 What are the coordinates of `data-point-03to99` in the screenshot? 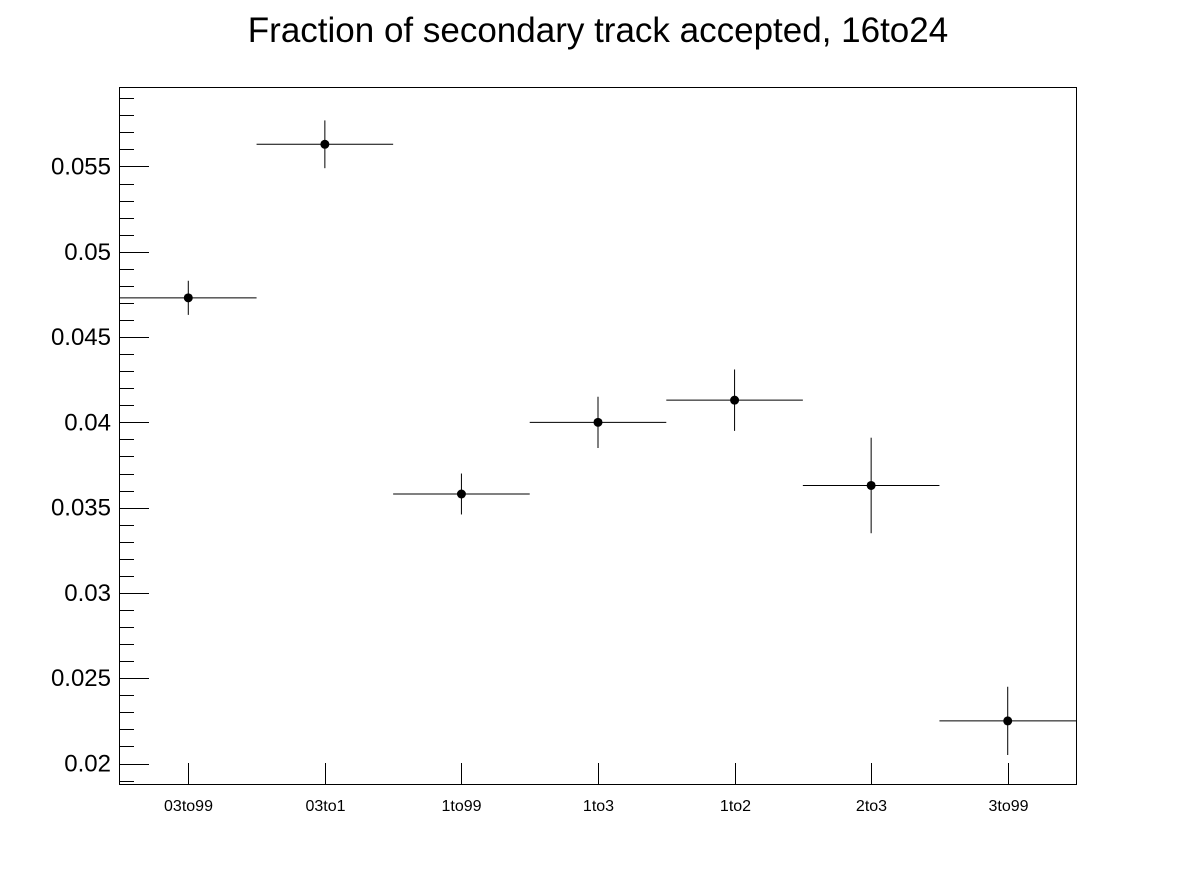 It's located at (188, 297).